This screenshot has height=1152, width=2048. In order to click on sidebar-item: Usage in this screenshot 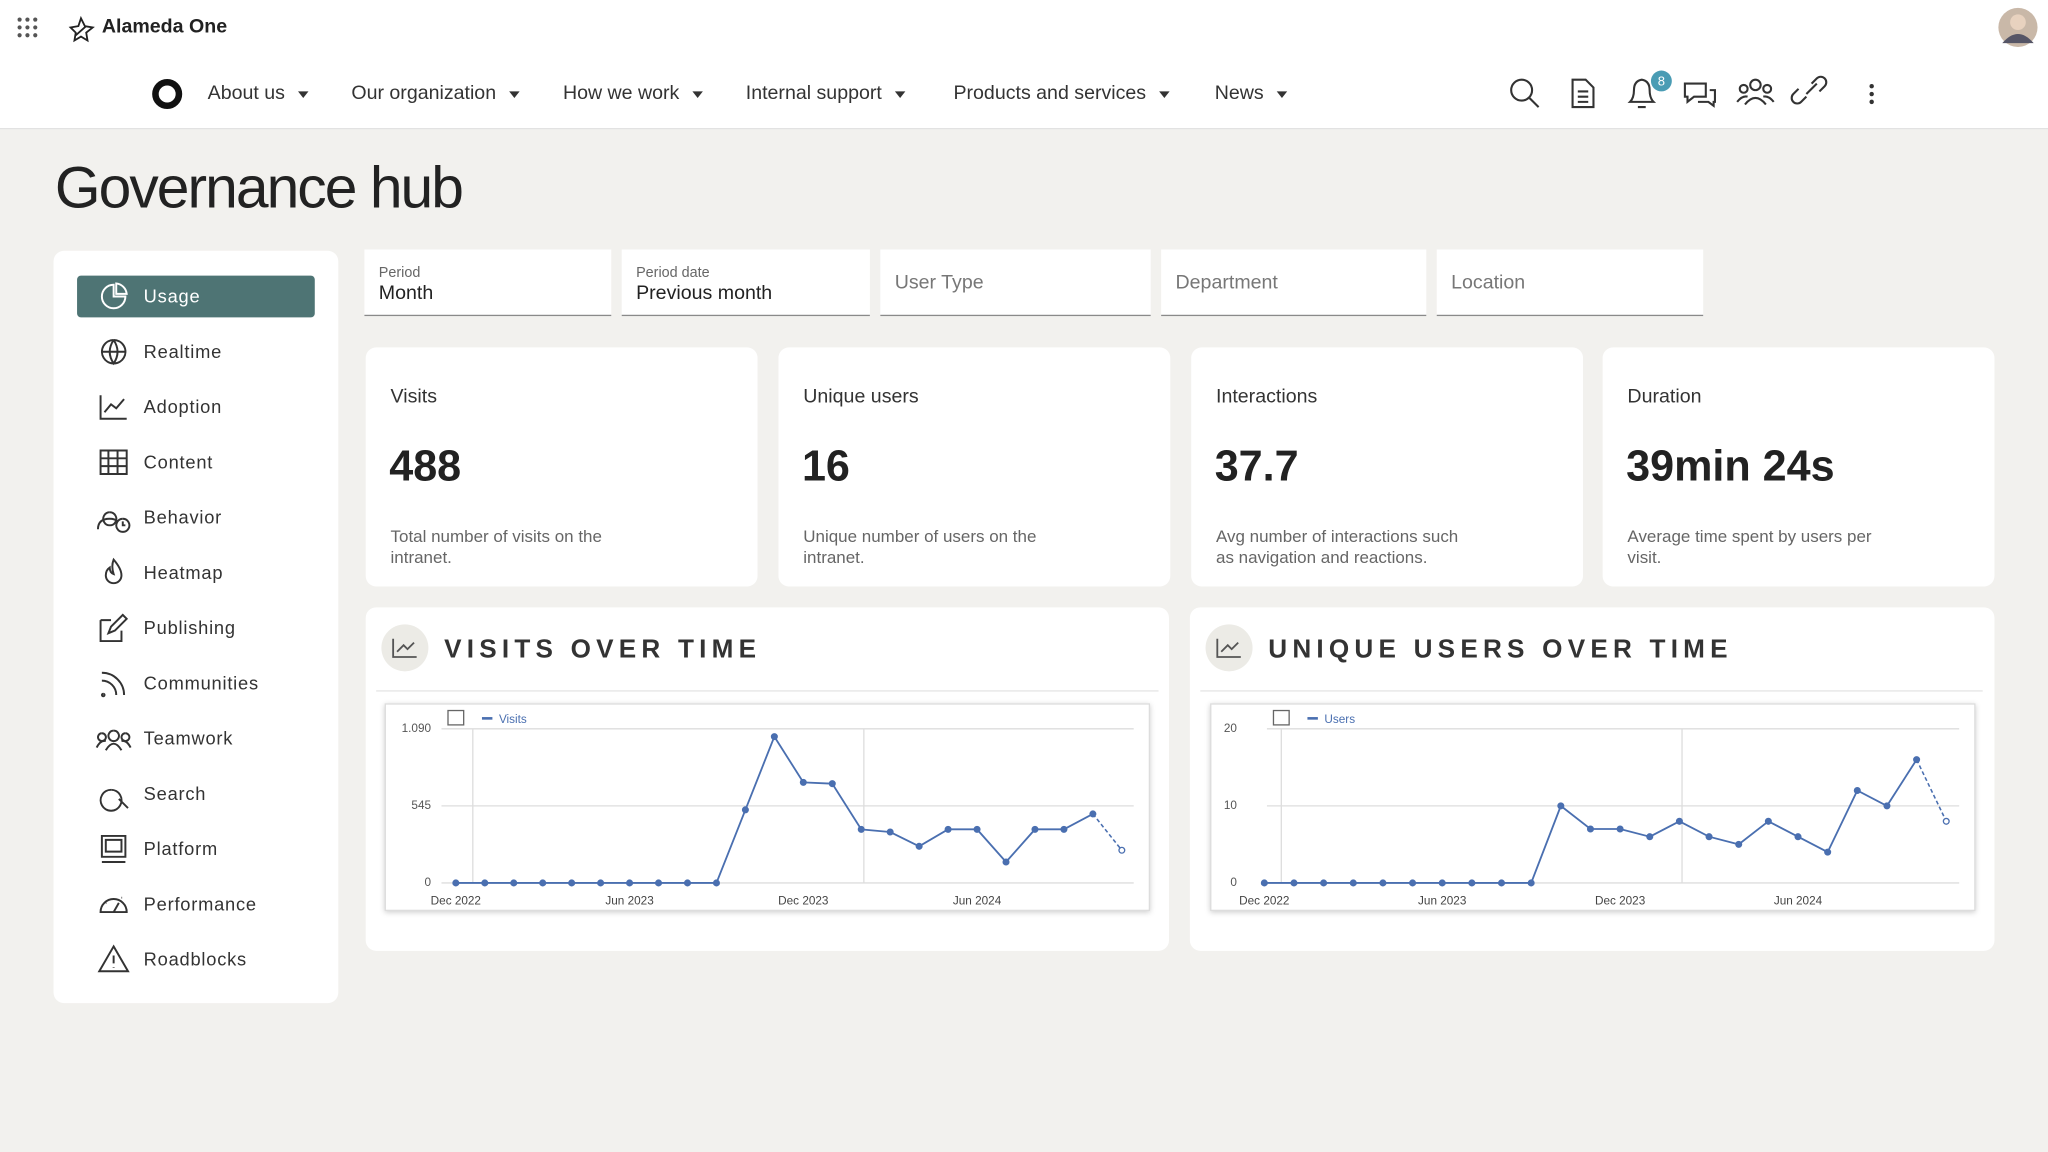, I will do `click(172, 296)`.